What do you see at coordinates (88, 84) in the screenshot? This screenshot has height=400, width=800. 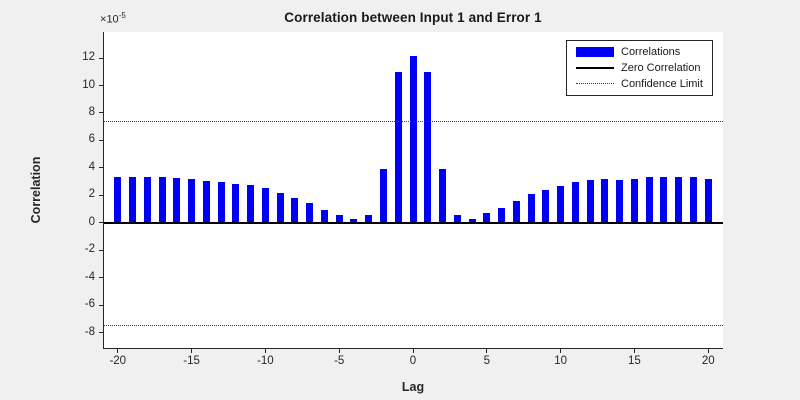 I see `y-tick-label-10: 10` at bounding box center [88, 84].